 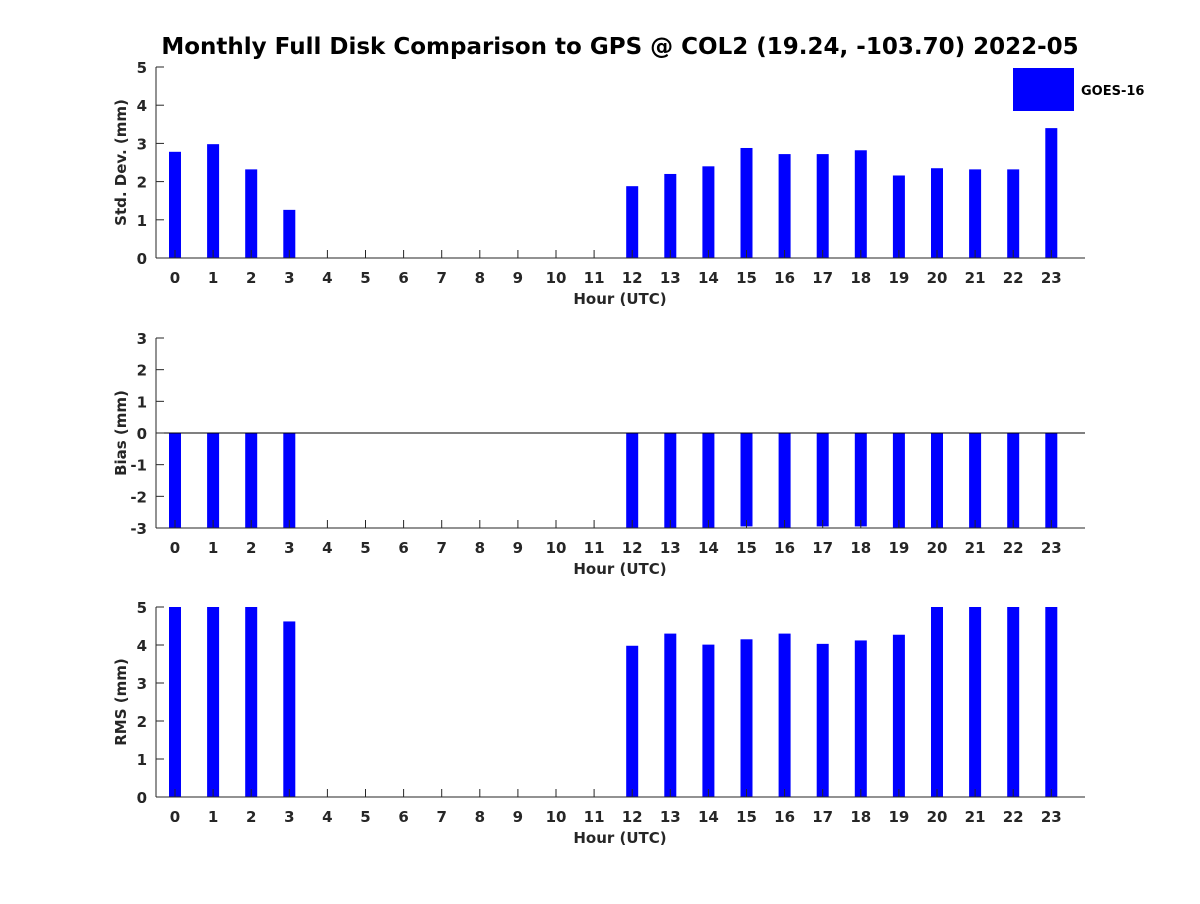 I want to click on stddev-x-tick-label: 16, so click(x=784, y=278).